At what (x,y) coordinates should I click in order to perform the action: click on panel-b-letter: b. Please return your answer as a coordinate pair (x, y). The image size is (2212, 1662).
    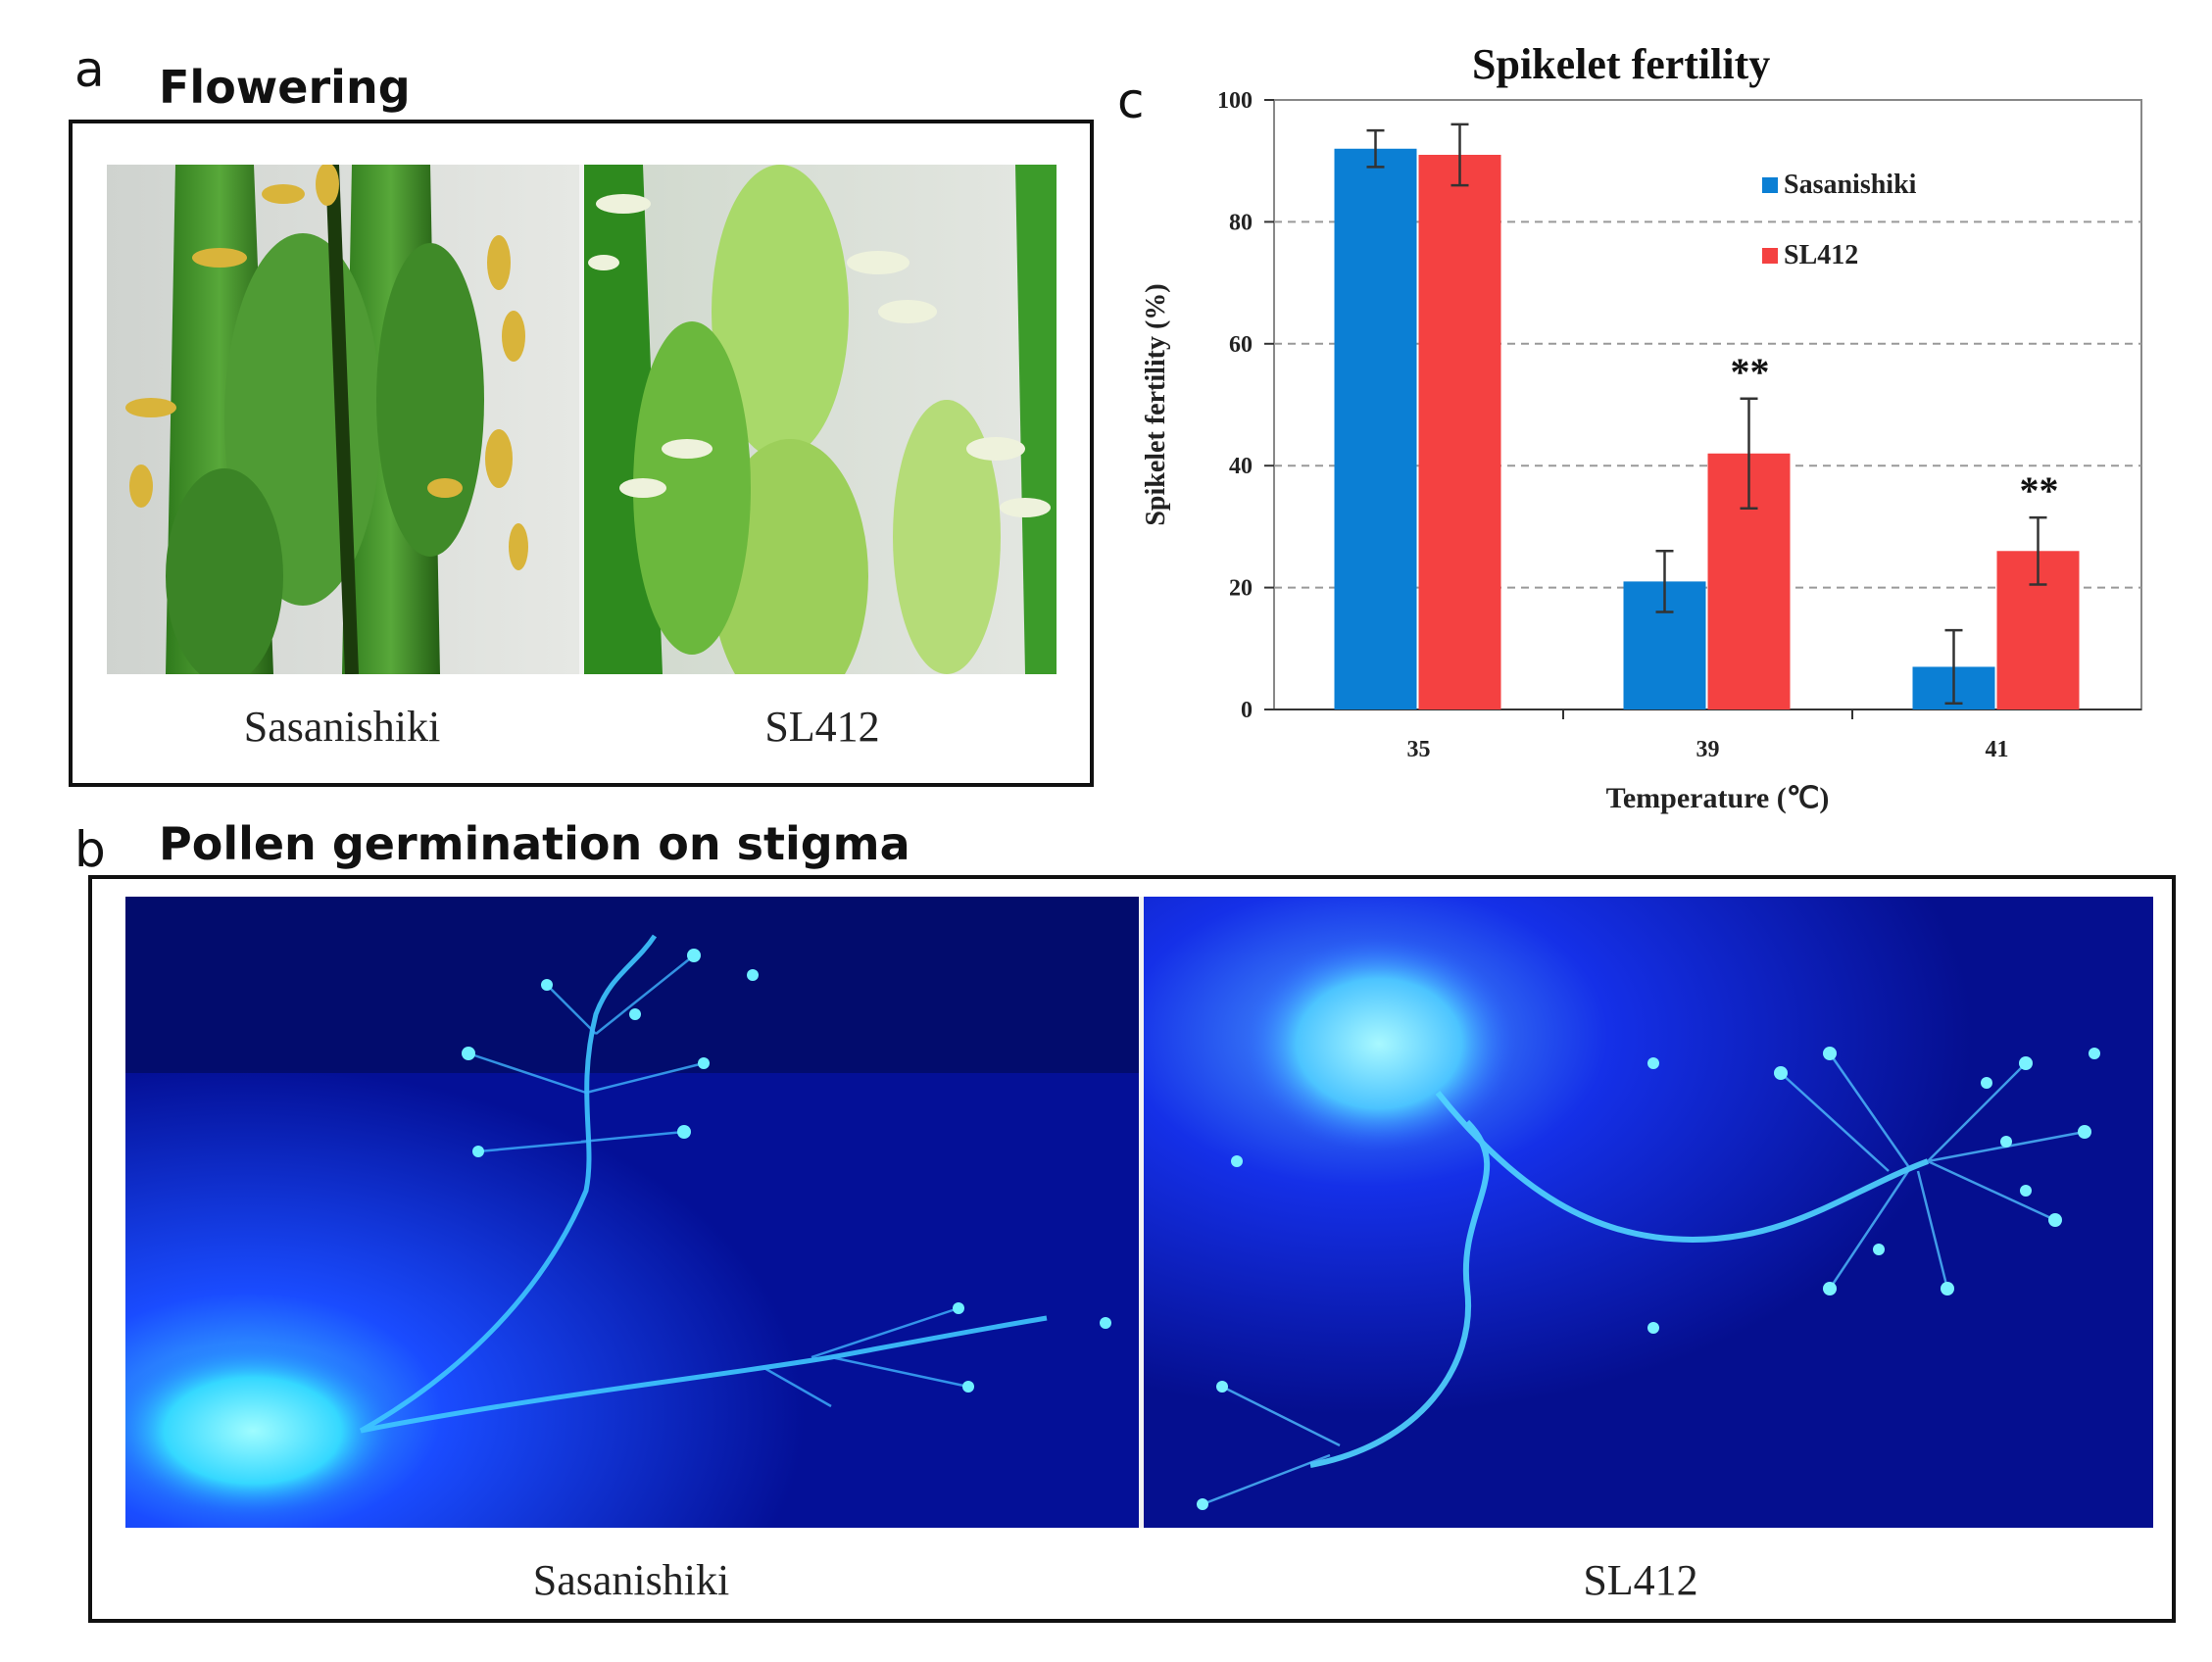
    Looking at the image, I should click on (90, 849).